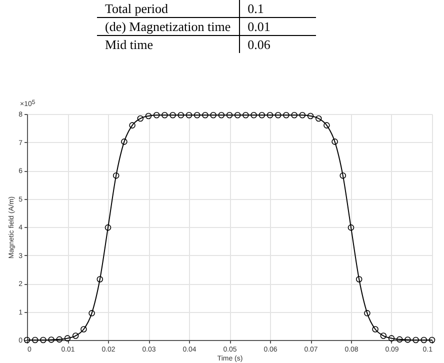 The width and height of the screenshot is (444, 363). Describe the element at coordinates (136, 9) in the screenshot. I see `text: Total period` at that location.